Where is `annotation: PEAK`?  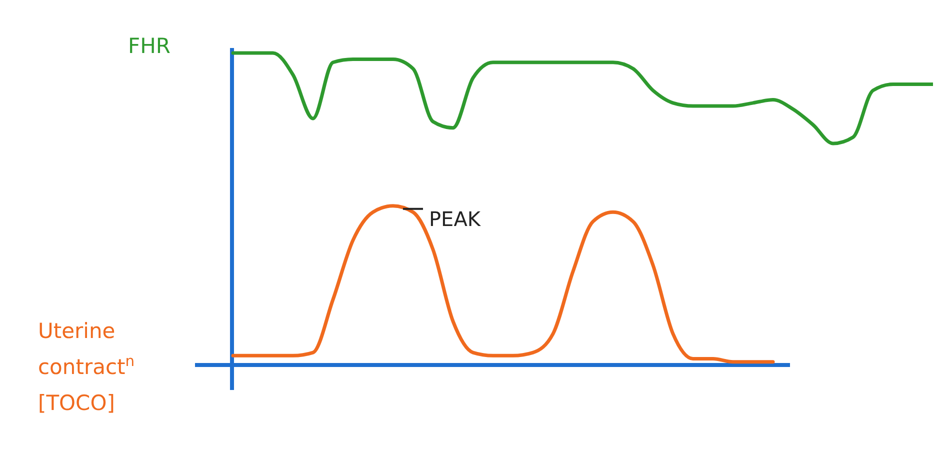
annotation: PEAK is located at coordinates (455, 218).